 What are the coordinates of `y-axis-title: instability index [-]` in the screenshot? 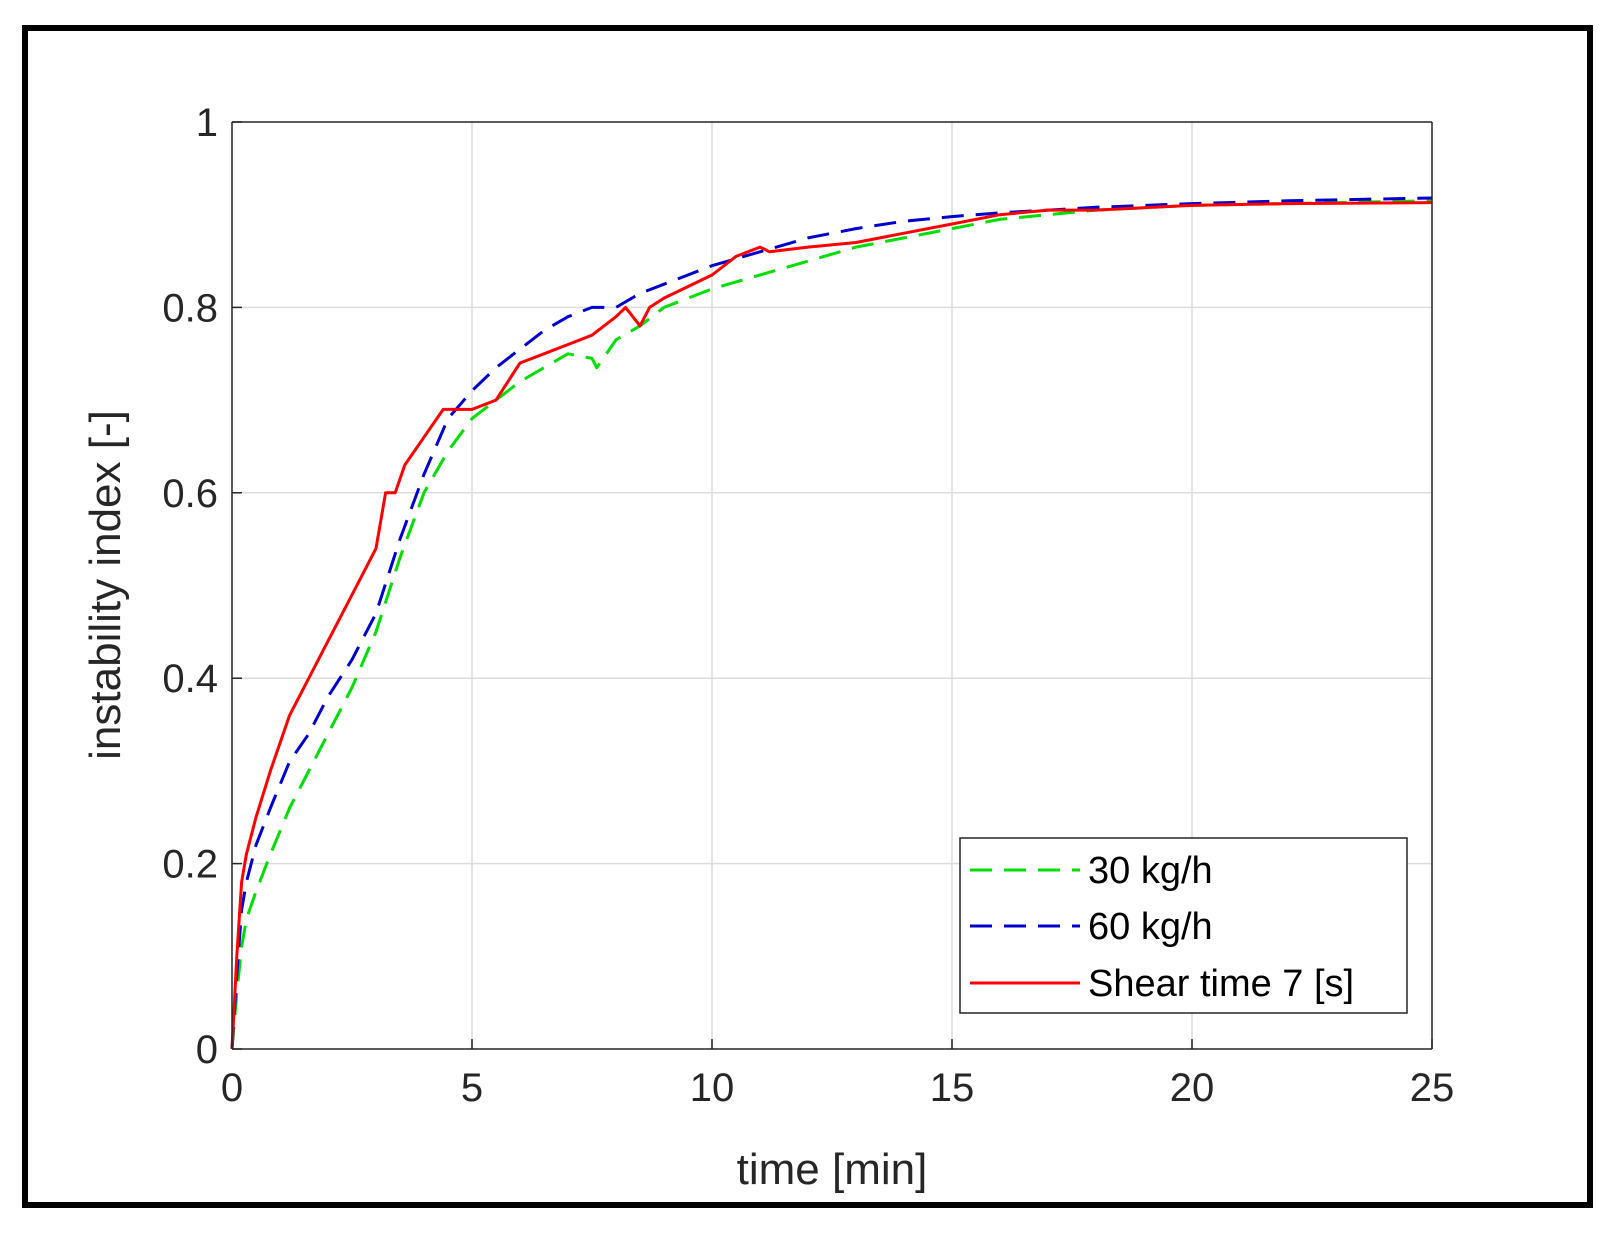 It's located at (105, 585).